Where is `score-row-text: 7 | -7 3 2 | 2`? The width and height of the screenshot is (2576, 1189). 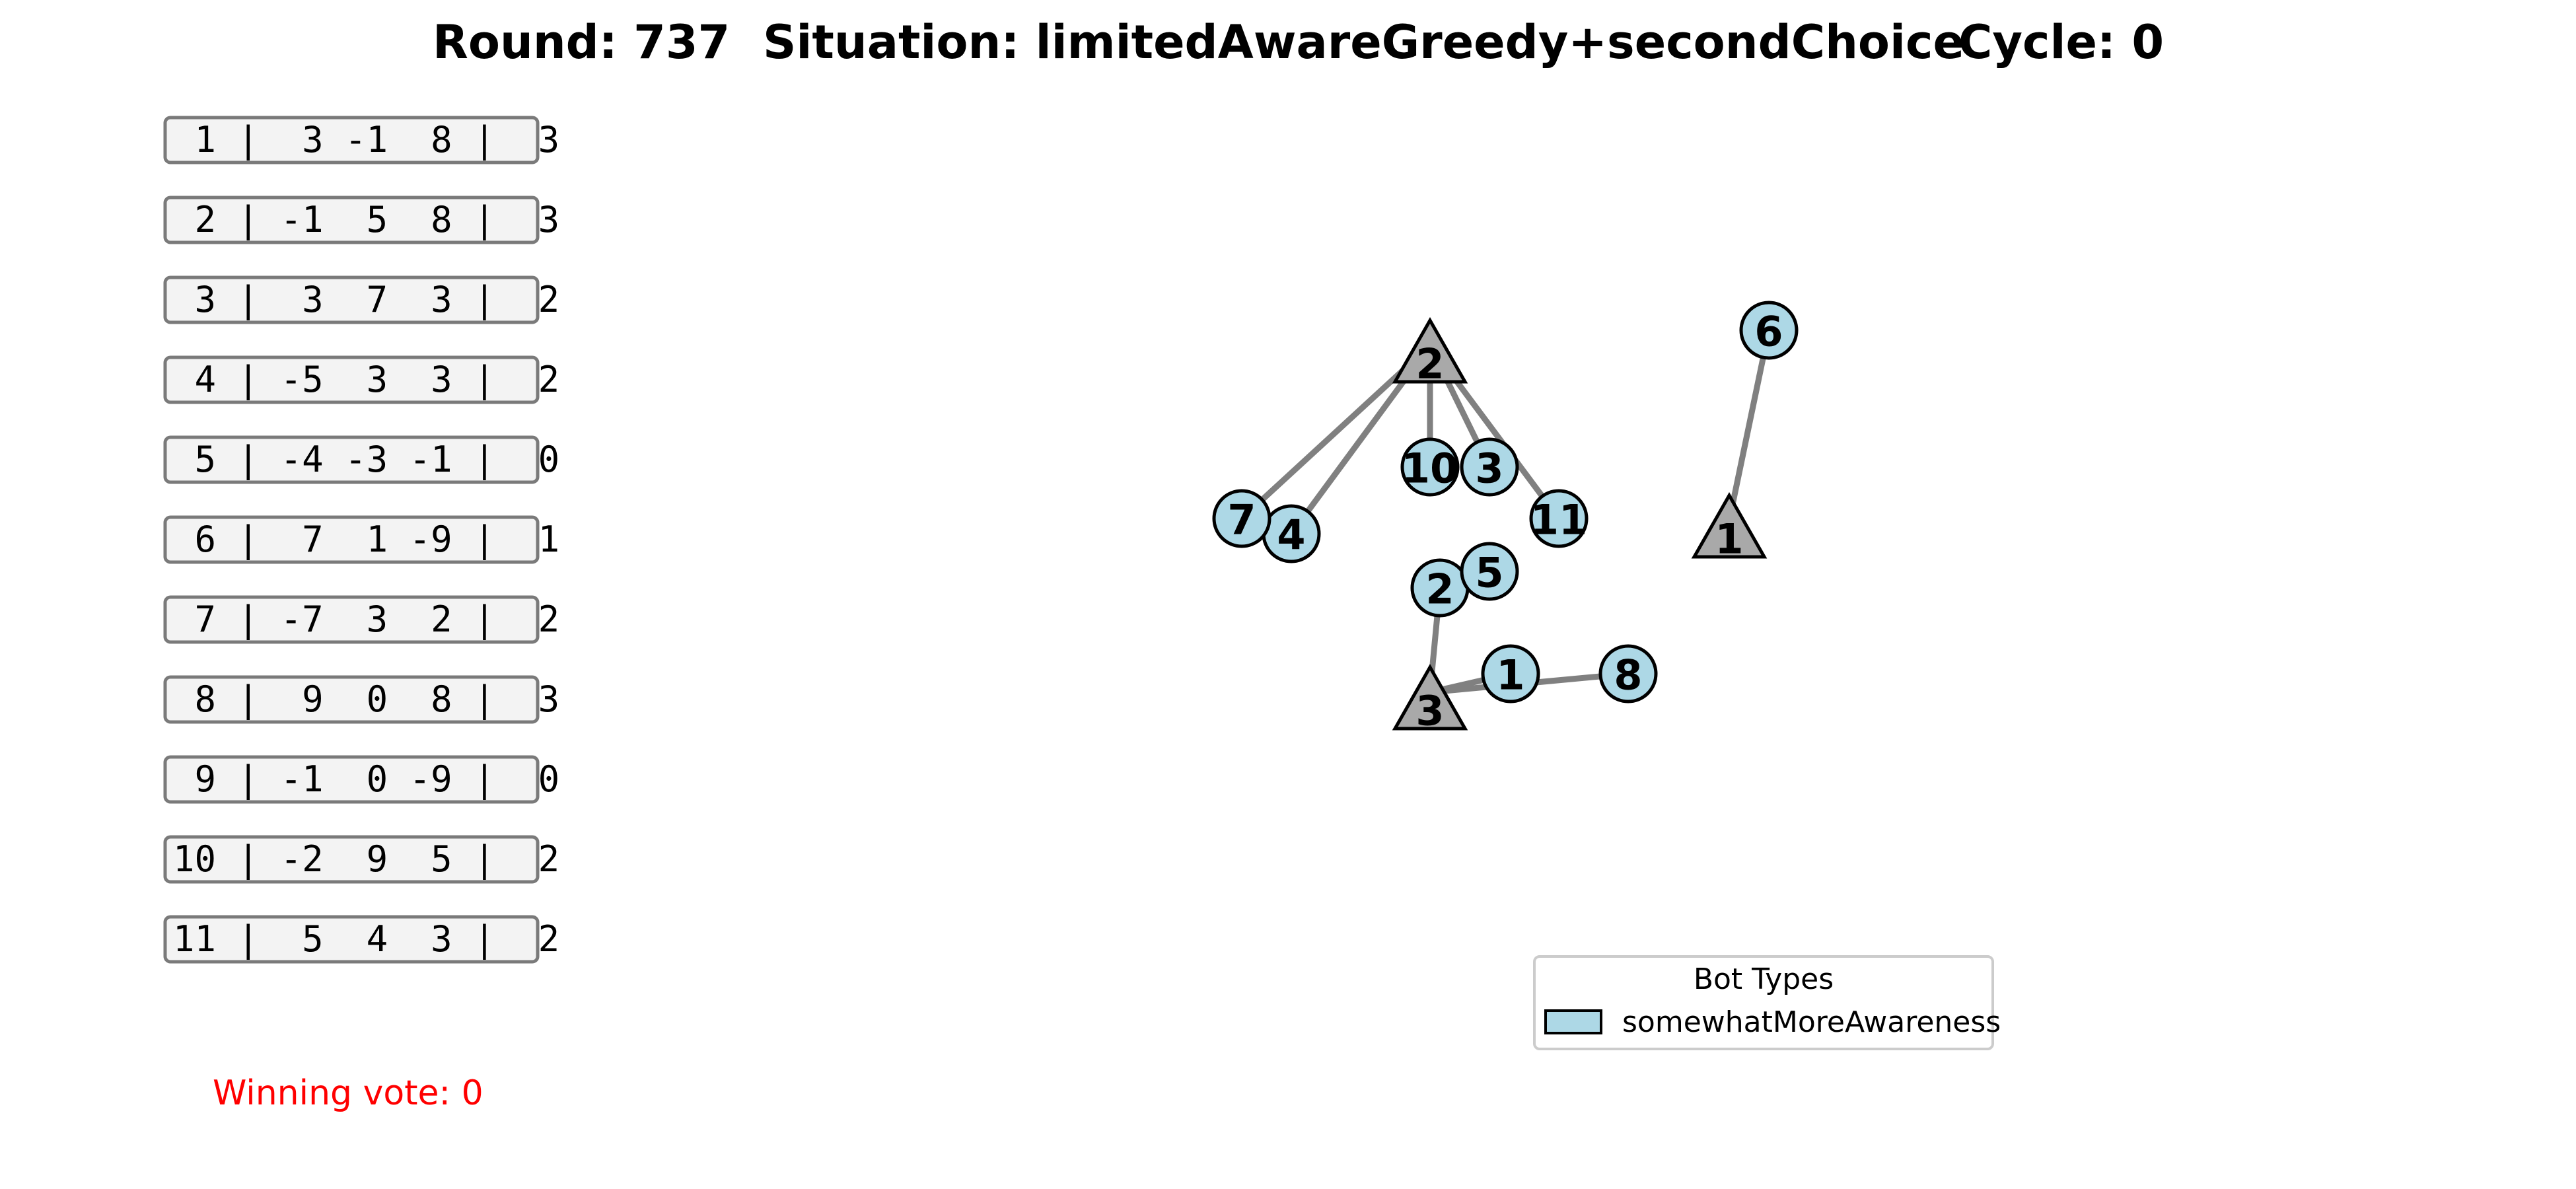
score-row-text: 7 | -7 3 2 | 2 is located at coordinates (366, 619).